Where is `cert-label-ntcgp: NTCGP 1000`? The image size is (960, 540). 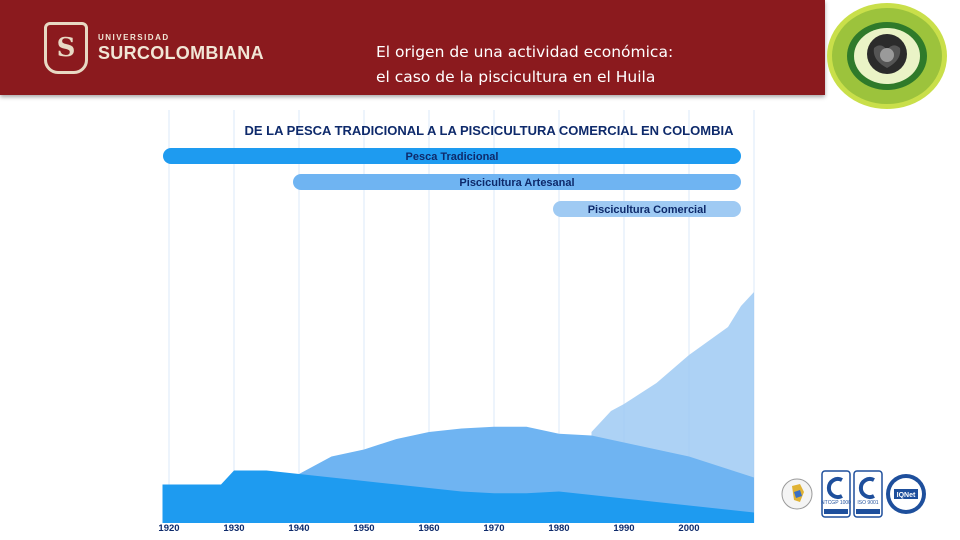
cert-label-ntcgp: NTCGP 1000 is located at coordinates (836, 503).